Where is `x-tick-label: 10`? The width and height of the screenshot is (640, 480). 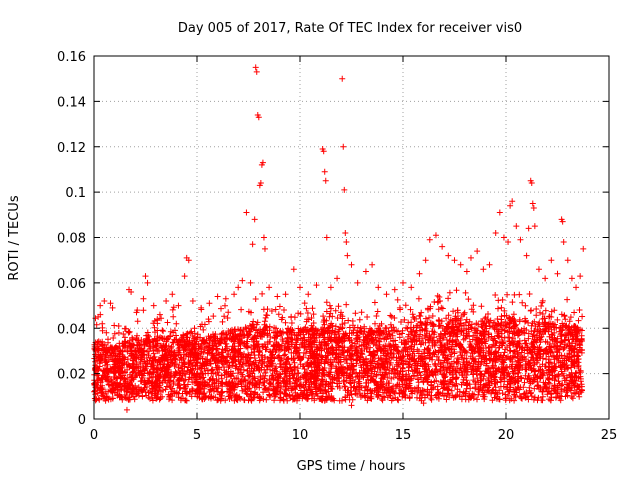 x-tick-label: 10 is located at coordinates (300, 435).